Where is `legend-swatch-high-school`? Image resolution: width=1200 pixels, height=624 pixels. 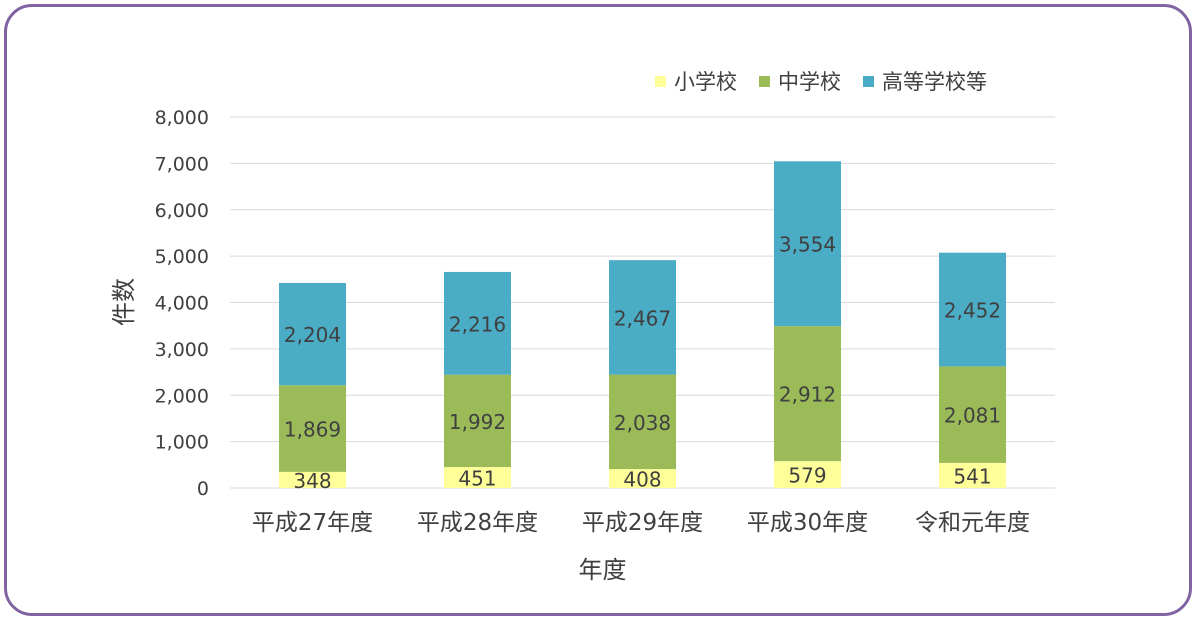 legend-swatch-high-school is located at coordinates (868, 81).